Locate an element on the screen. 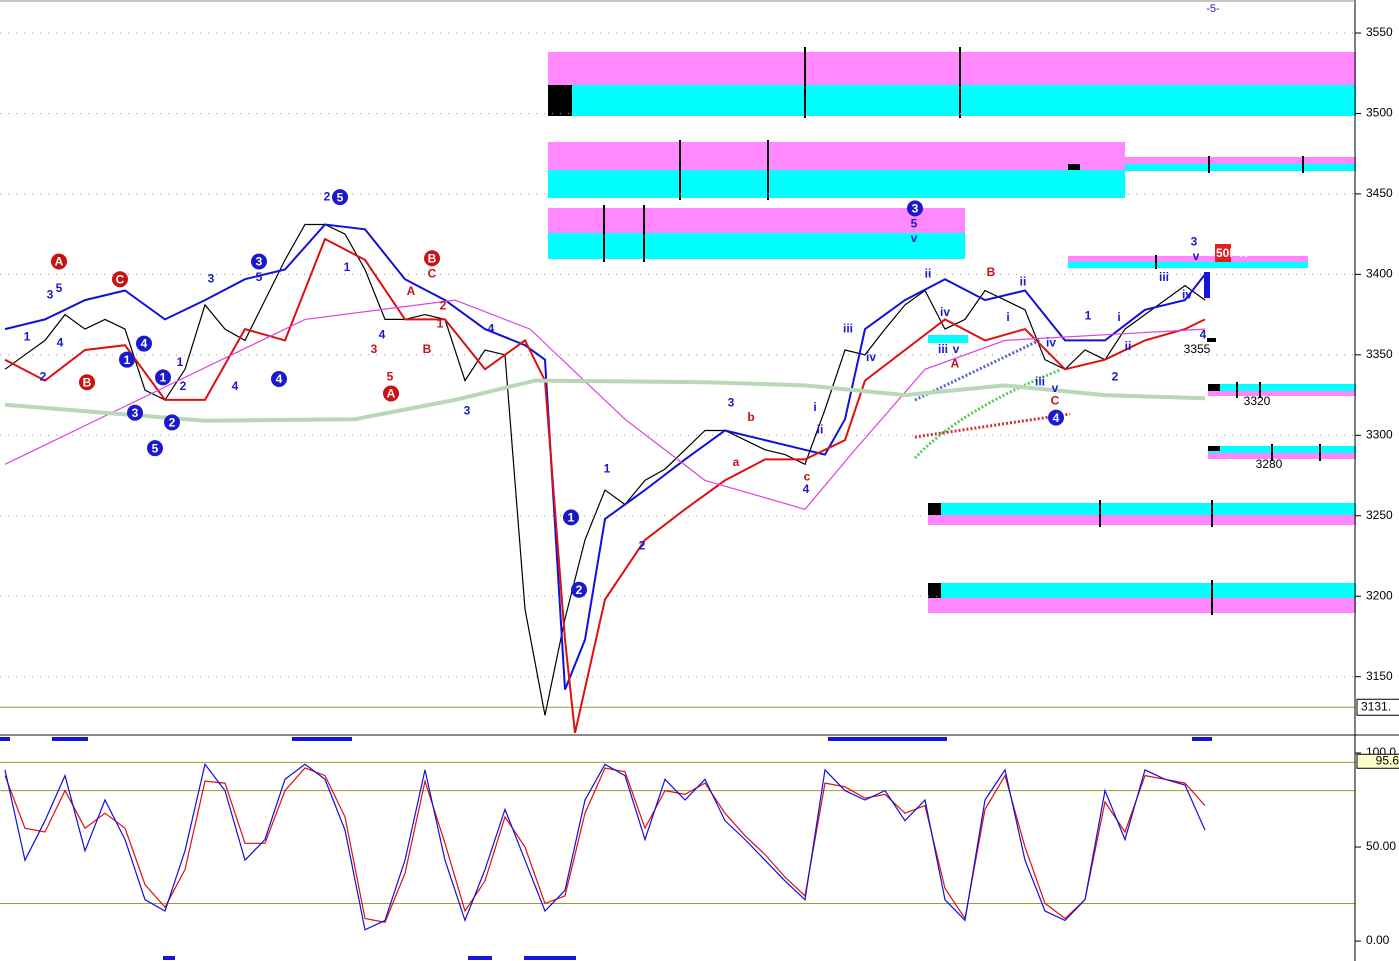 The width and height of the screenshot is (1399, 961). trend-lines is located at coordinates (992, 399).